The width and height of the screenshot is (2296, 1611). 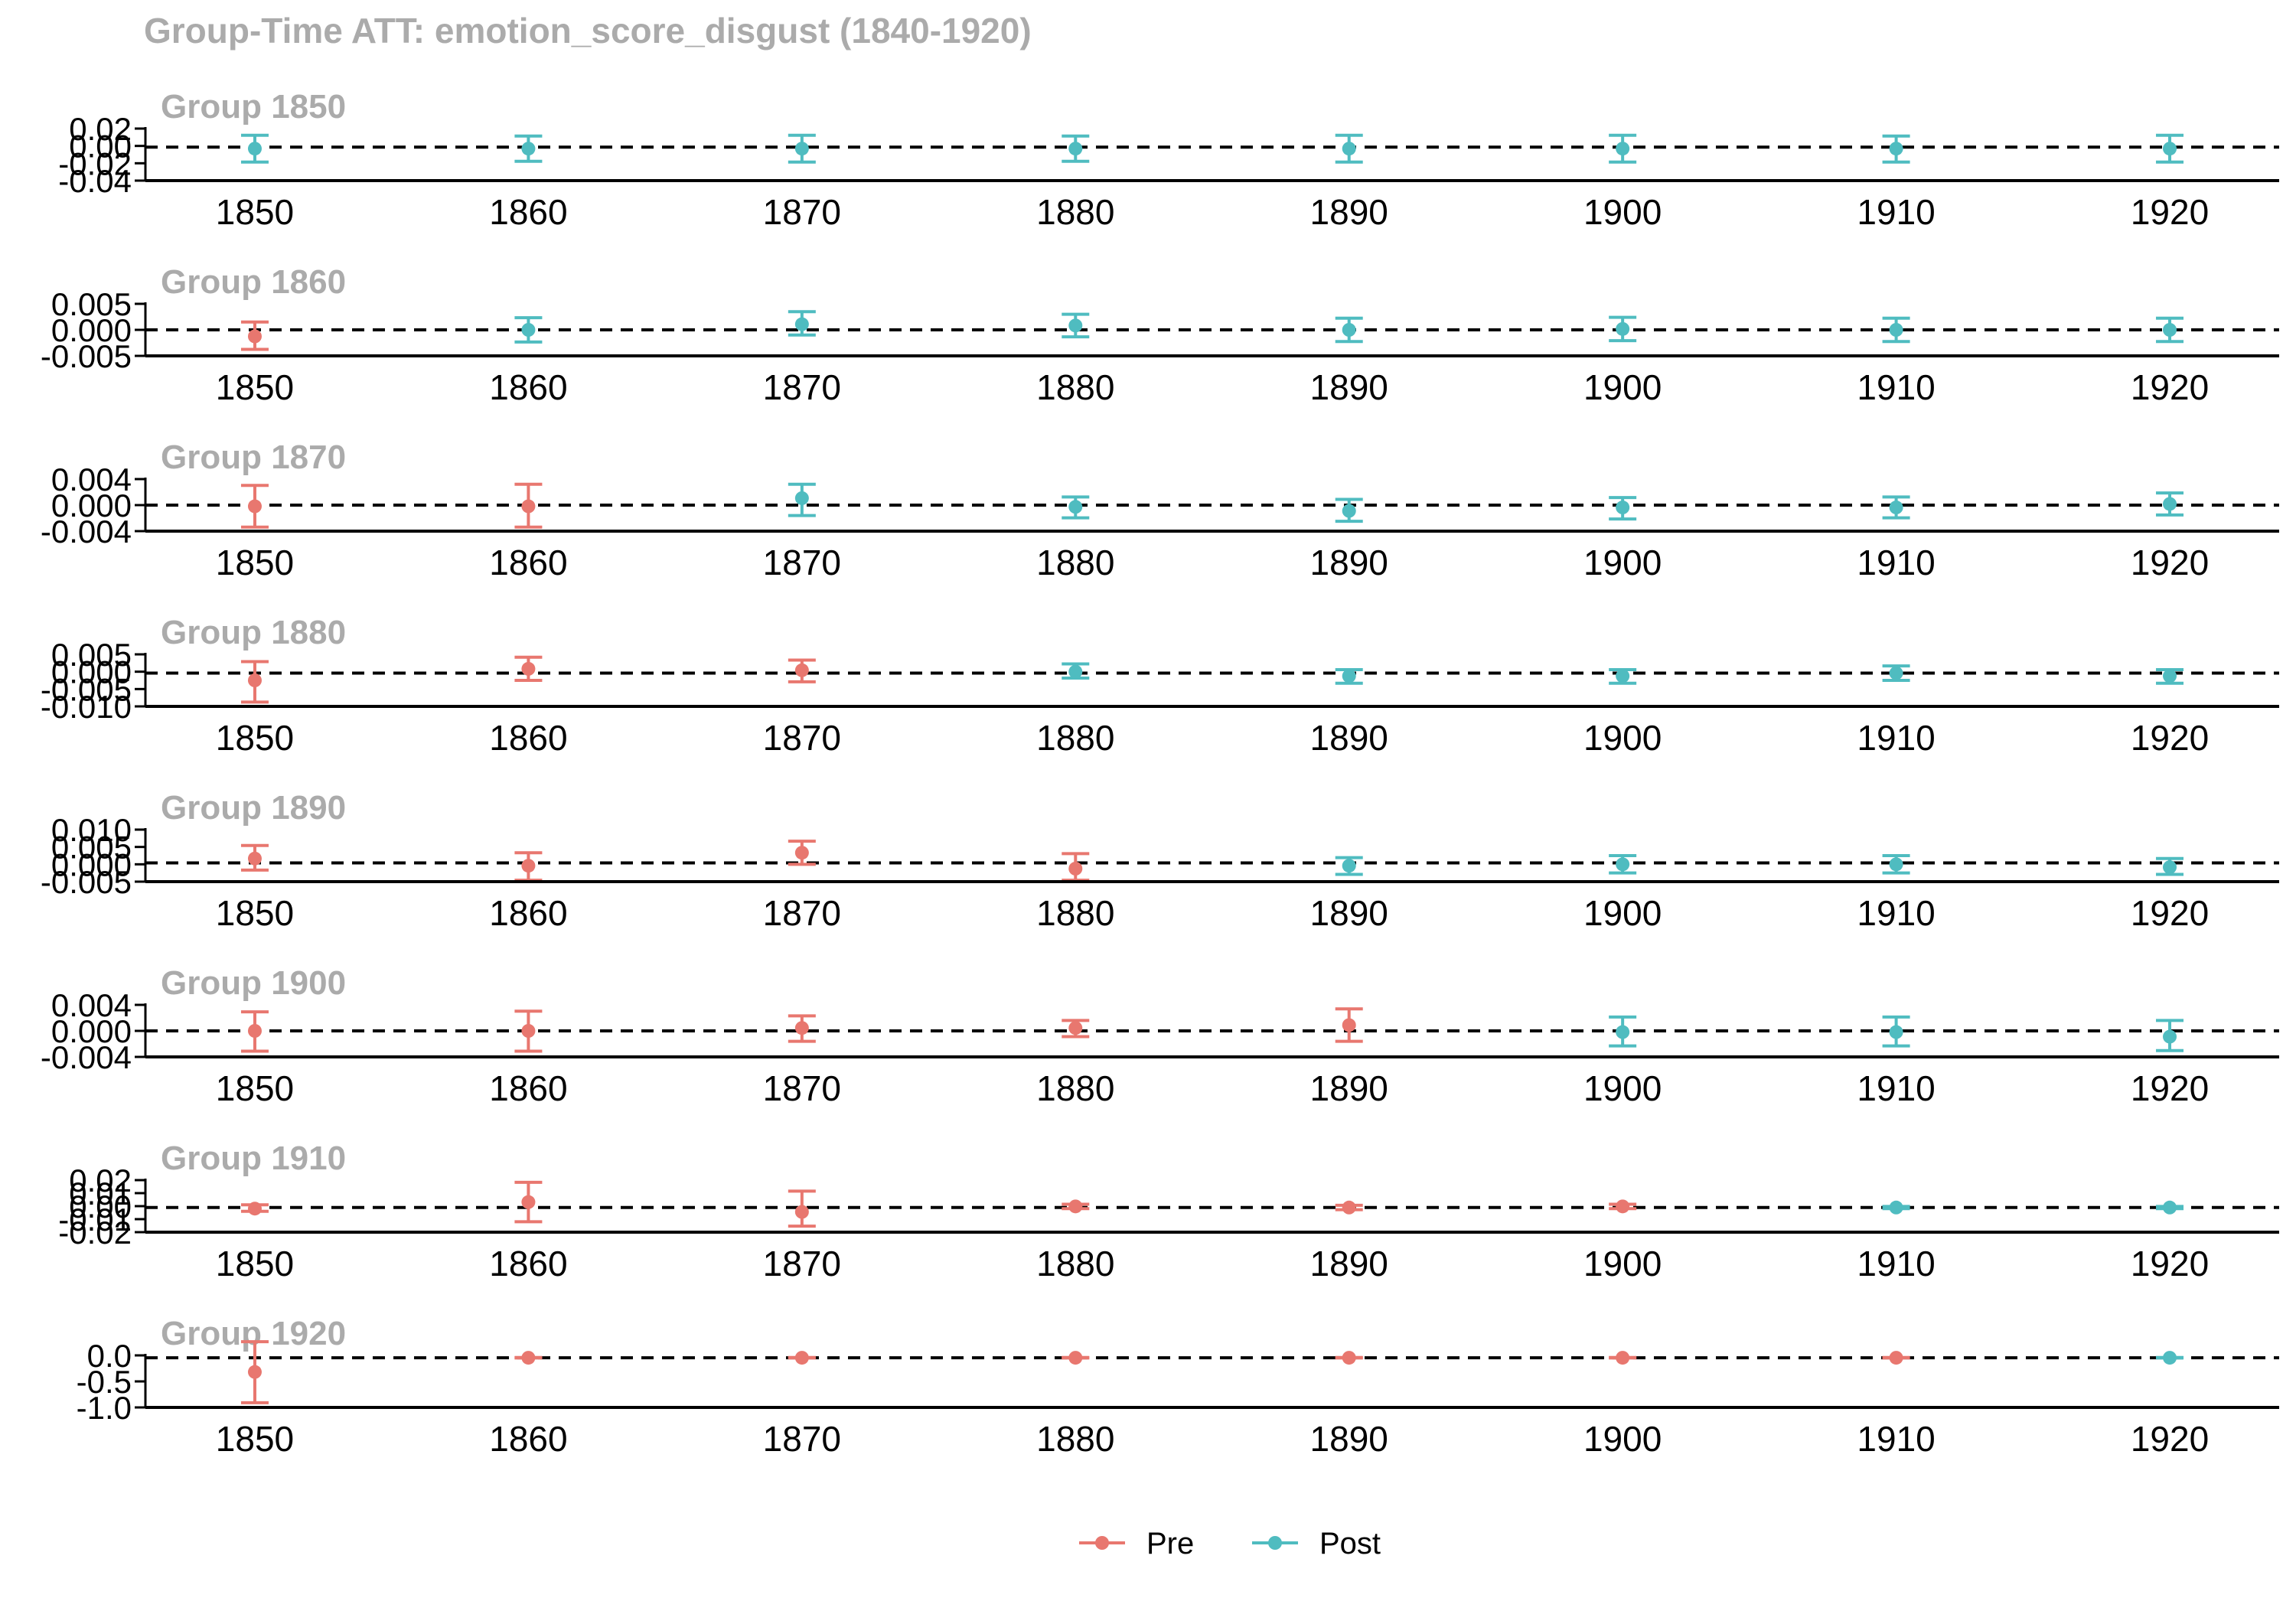 What do you see at coordinates (1896, 387) in the screenshot?
I see `x-tick-label: 1910` at bounding box center [1896, 387].